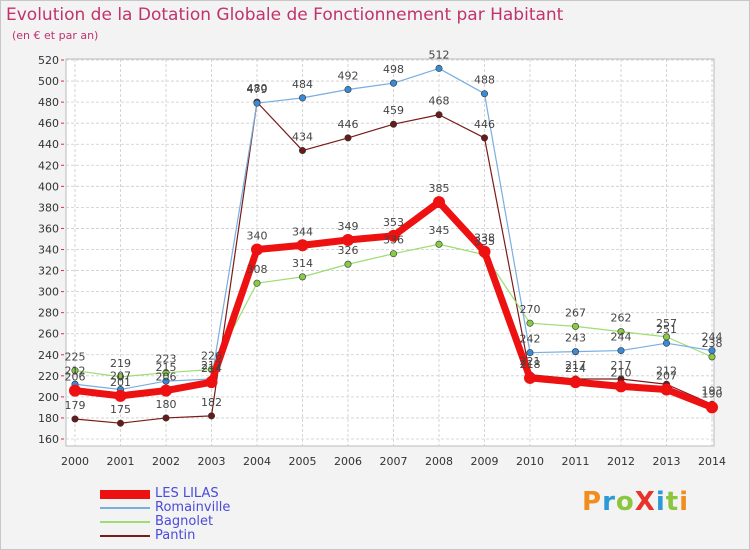  Describe the element at coordinates (48, 186) in the screenshot. I see `y-tick-label: 400` at that location.